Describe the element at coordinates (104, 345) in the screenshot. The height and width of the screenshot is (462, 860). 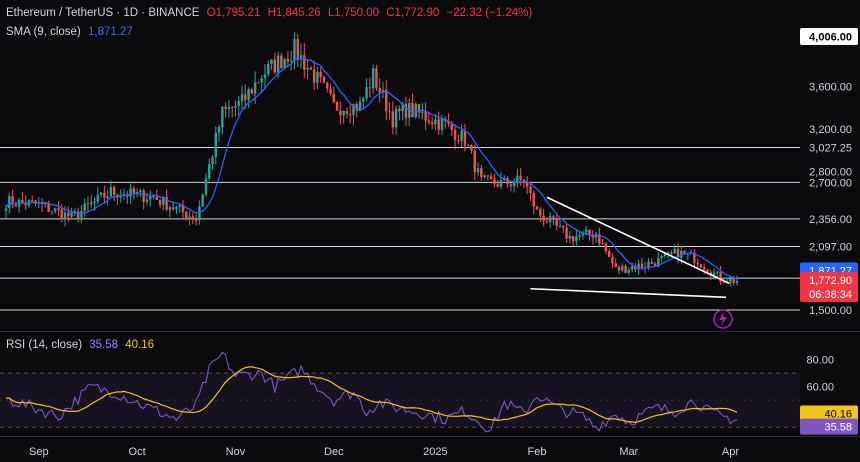
I see `rsi-value: 35.58` at that location.